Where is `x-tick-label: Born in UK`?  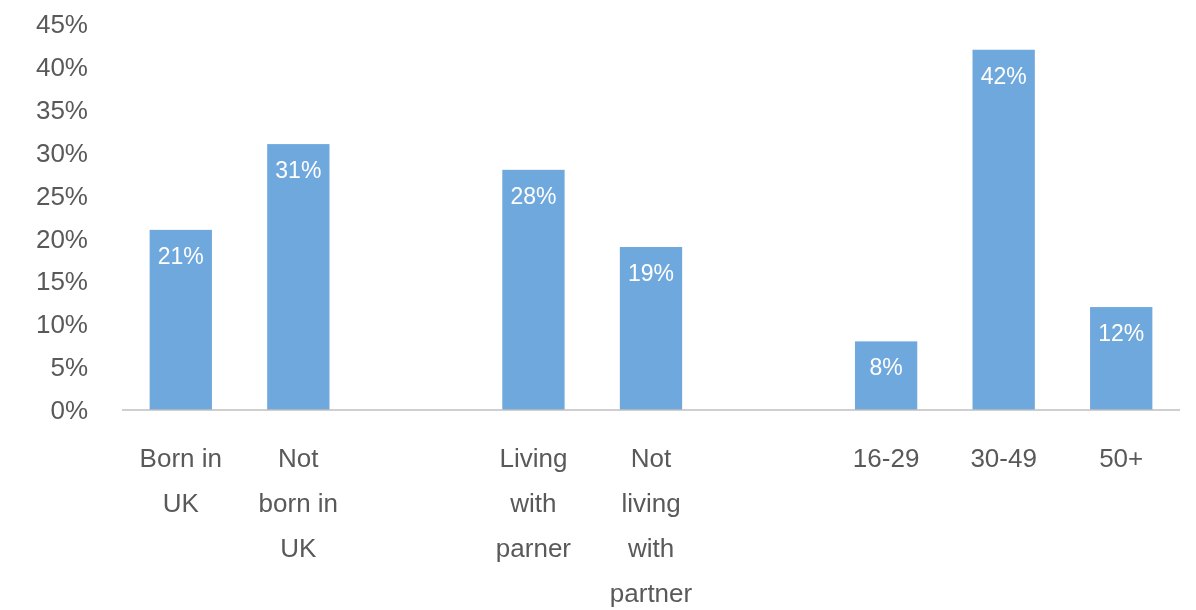 x-tick-label: Born in UK is located at coordinates (180, 480).